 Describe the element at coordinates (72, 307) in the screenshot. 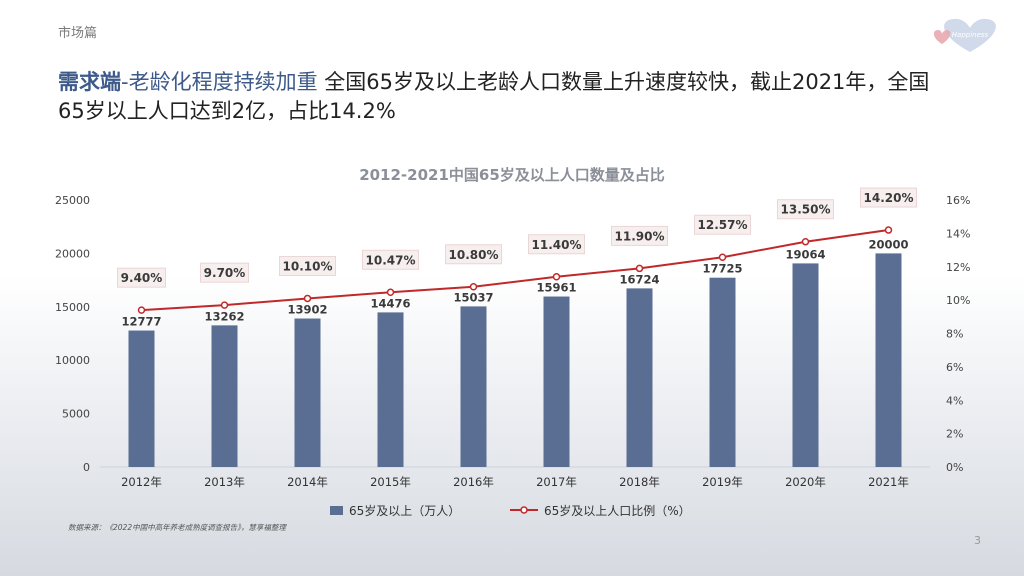

I see `y-tick-label: 15000` at that location.